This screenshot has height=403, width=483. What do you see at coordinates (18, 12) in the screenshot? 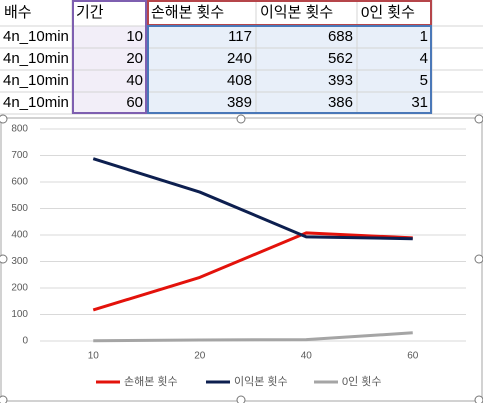
I see `header-cell: 배수` at bounding box center [18, 12].